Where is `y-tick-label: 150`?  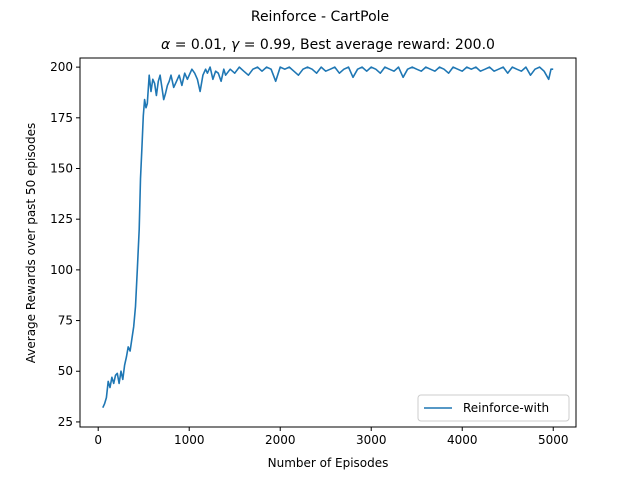 y-tick-label: 150 is located at coordinates (61, 168).